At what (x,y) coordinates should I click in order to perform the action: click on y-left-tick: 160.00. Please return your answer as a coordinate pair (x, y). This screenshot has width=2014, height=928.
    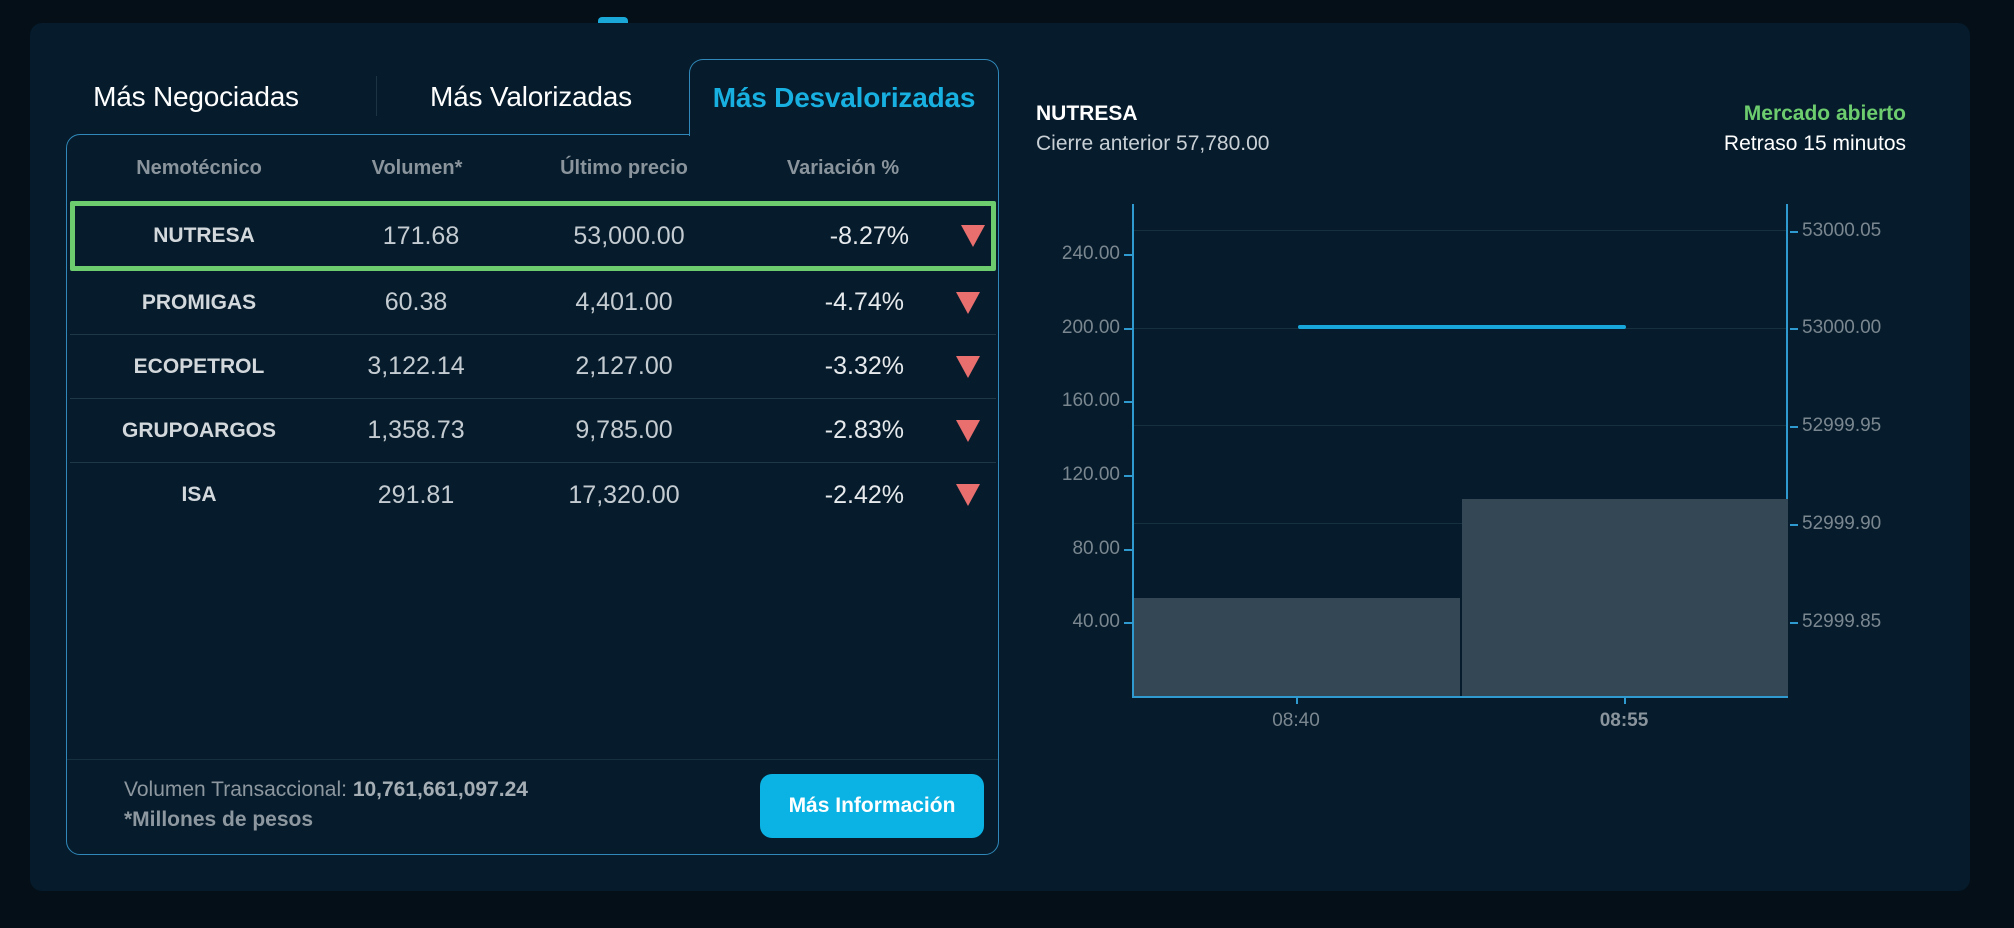
    Looking at the image, I should click on (1090, 400).